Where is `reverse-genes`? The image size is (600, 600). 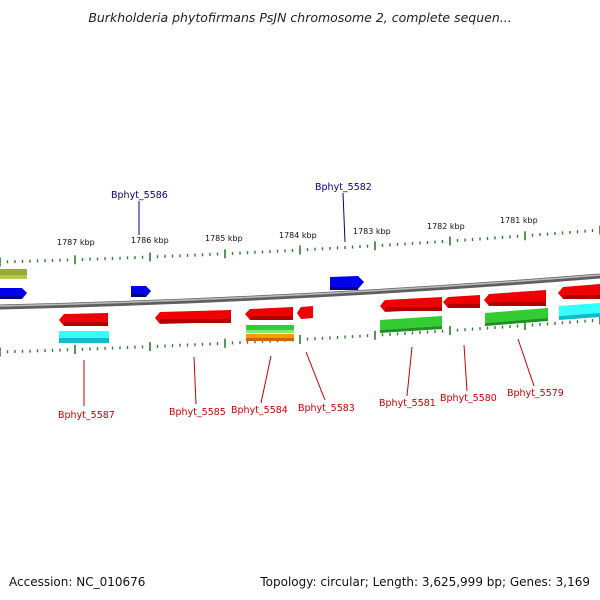
reverse-genes is located at coordinates (329, 305).